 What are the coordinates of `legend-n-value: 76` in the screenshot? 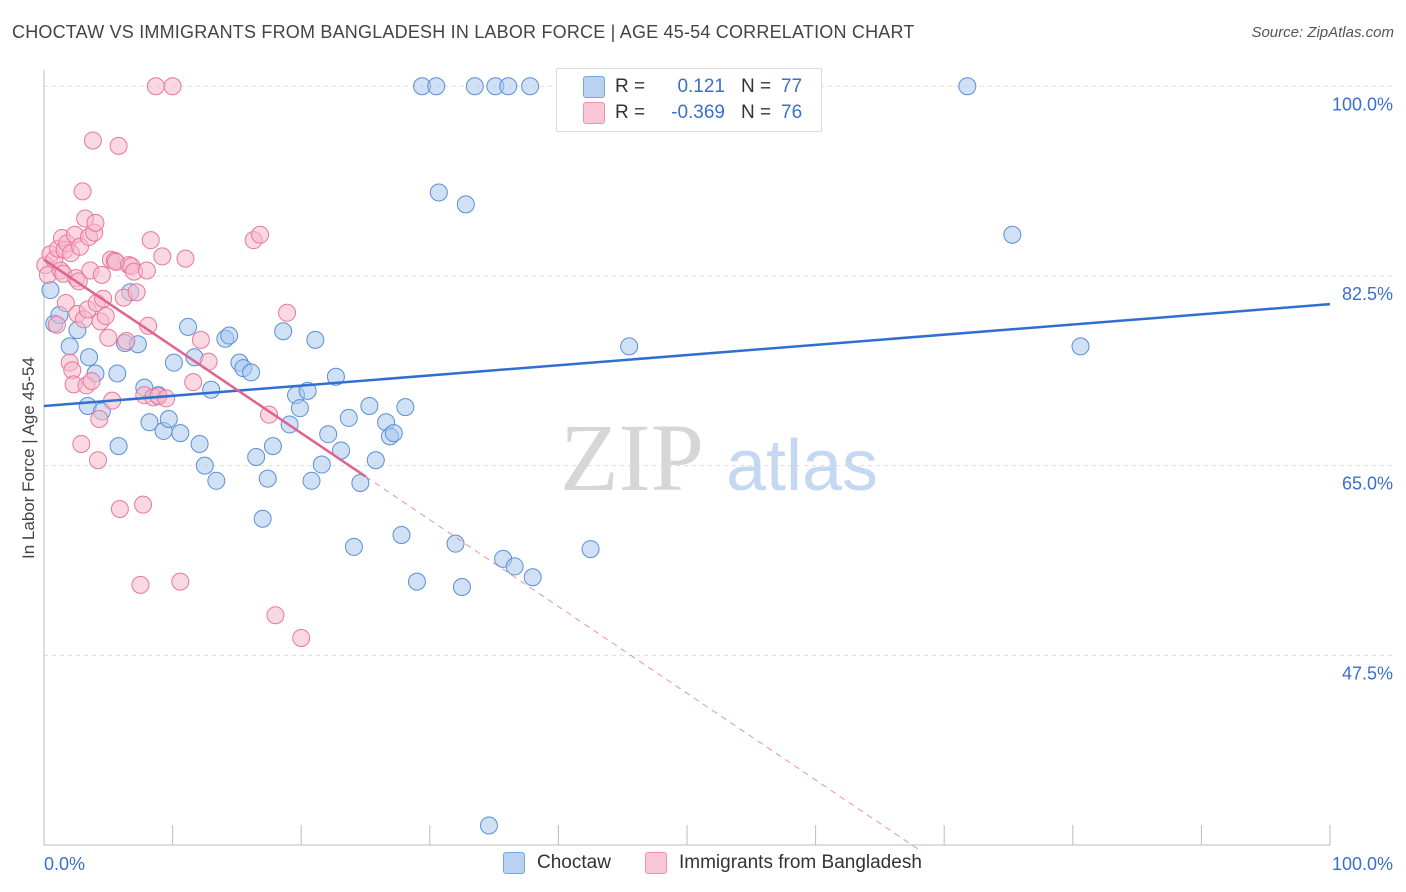 It's located at (792, 112).